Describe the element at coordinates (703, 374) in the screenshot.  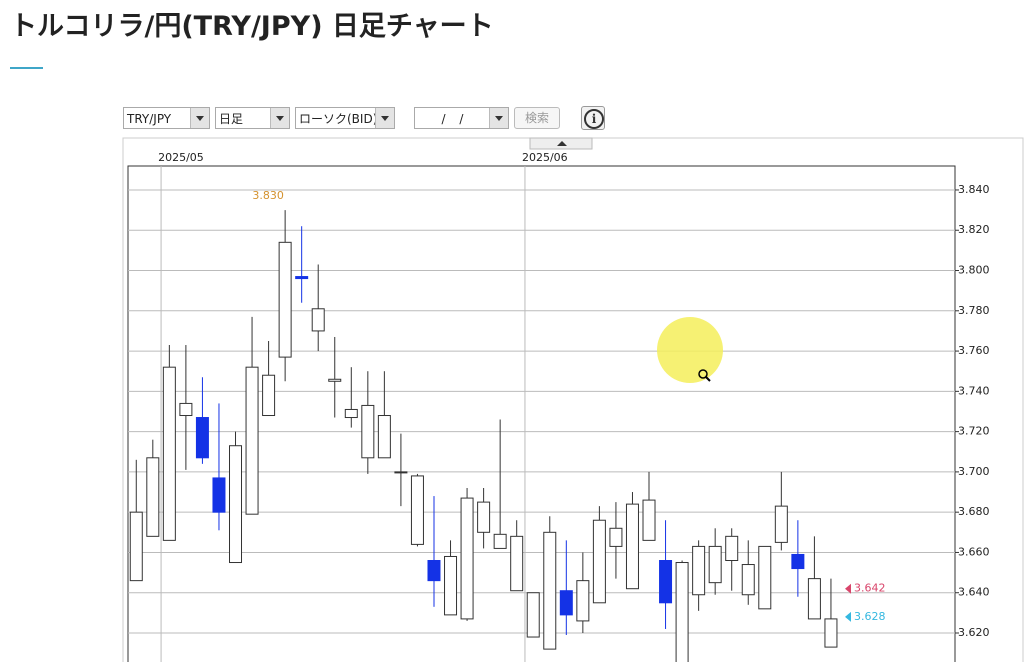
I see `zoom-cursor` at that location.